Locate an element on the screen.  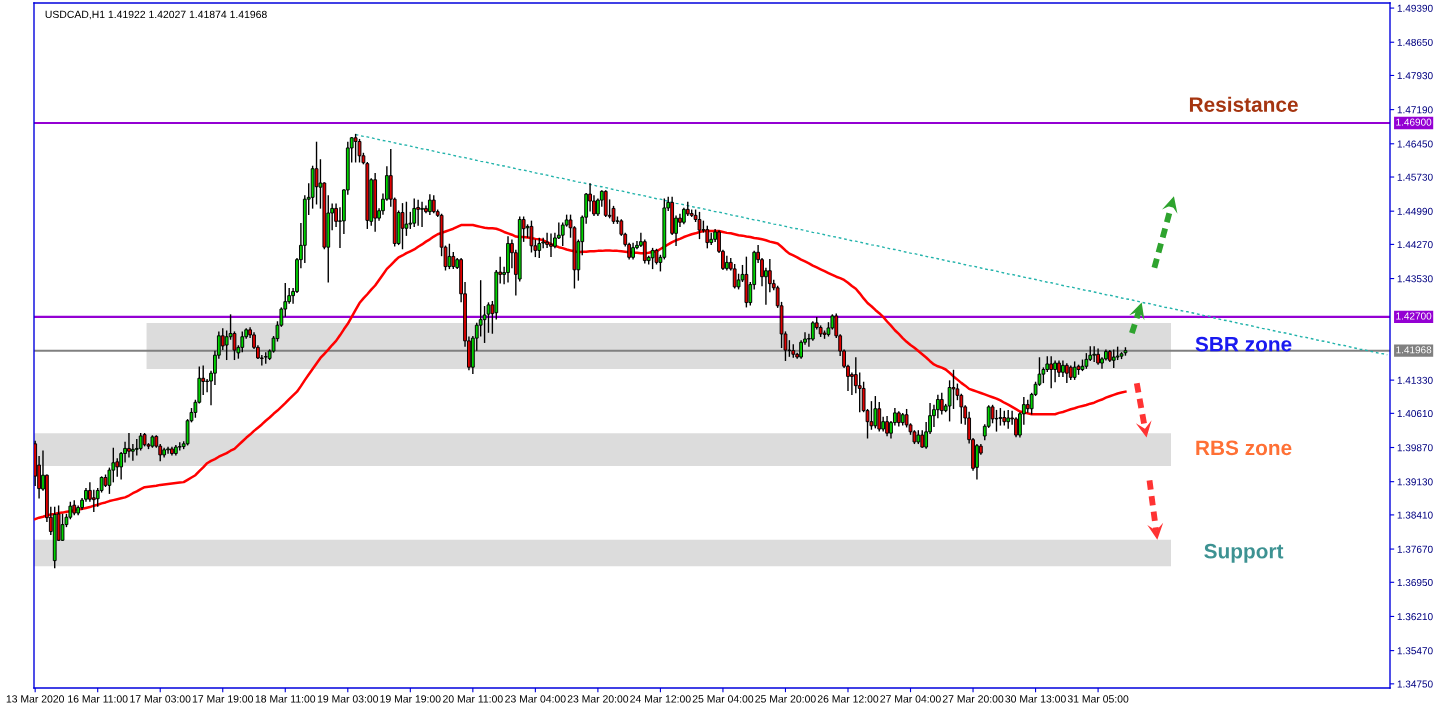
x-tick-label: 13 Mar 2020 is located at coordinates (35, 699).